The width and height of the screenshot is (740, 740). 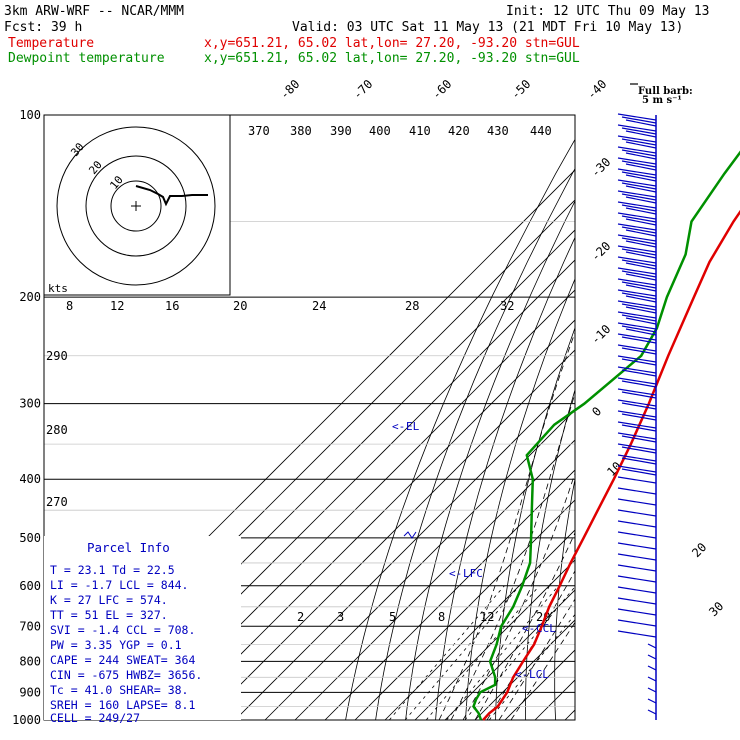 I want to click on mixing-ratio-label: 3, so click(x=340, y=617).